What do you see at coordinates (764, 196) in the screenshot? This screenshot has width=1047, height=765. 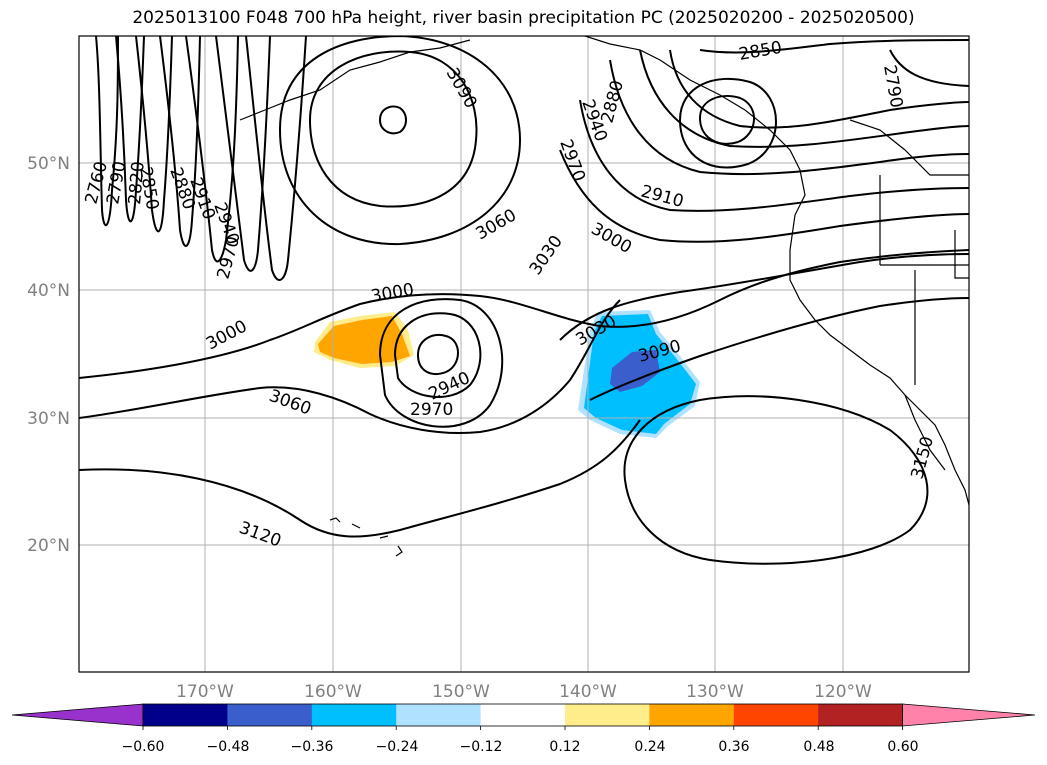 I see `contour-3000-north` at bounding box center [764, 196].